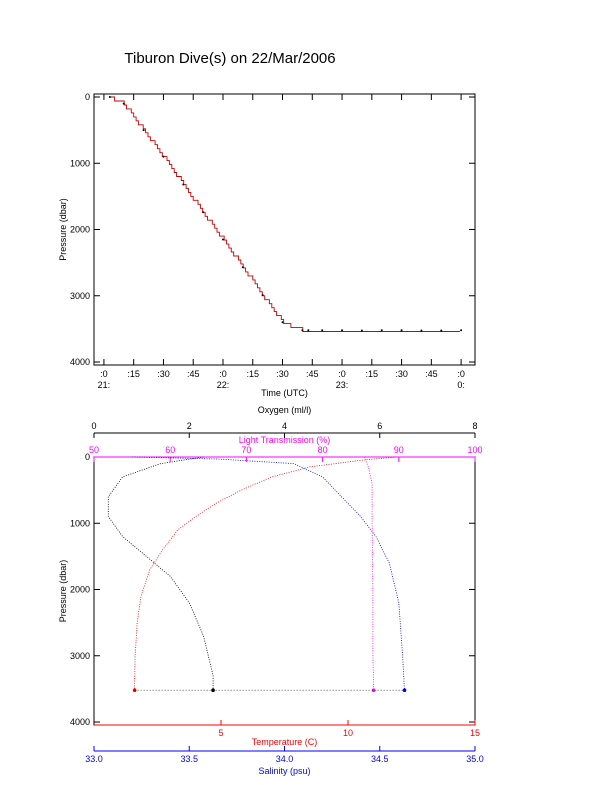 Image resolution: width=612 pixels, height=785 pixels. What do you see at coordinates (284, 771) in the screenshot?
I see `axis-title: Salinity (psu)` at bounding box center [284, 771].